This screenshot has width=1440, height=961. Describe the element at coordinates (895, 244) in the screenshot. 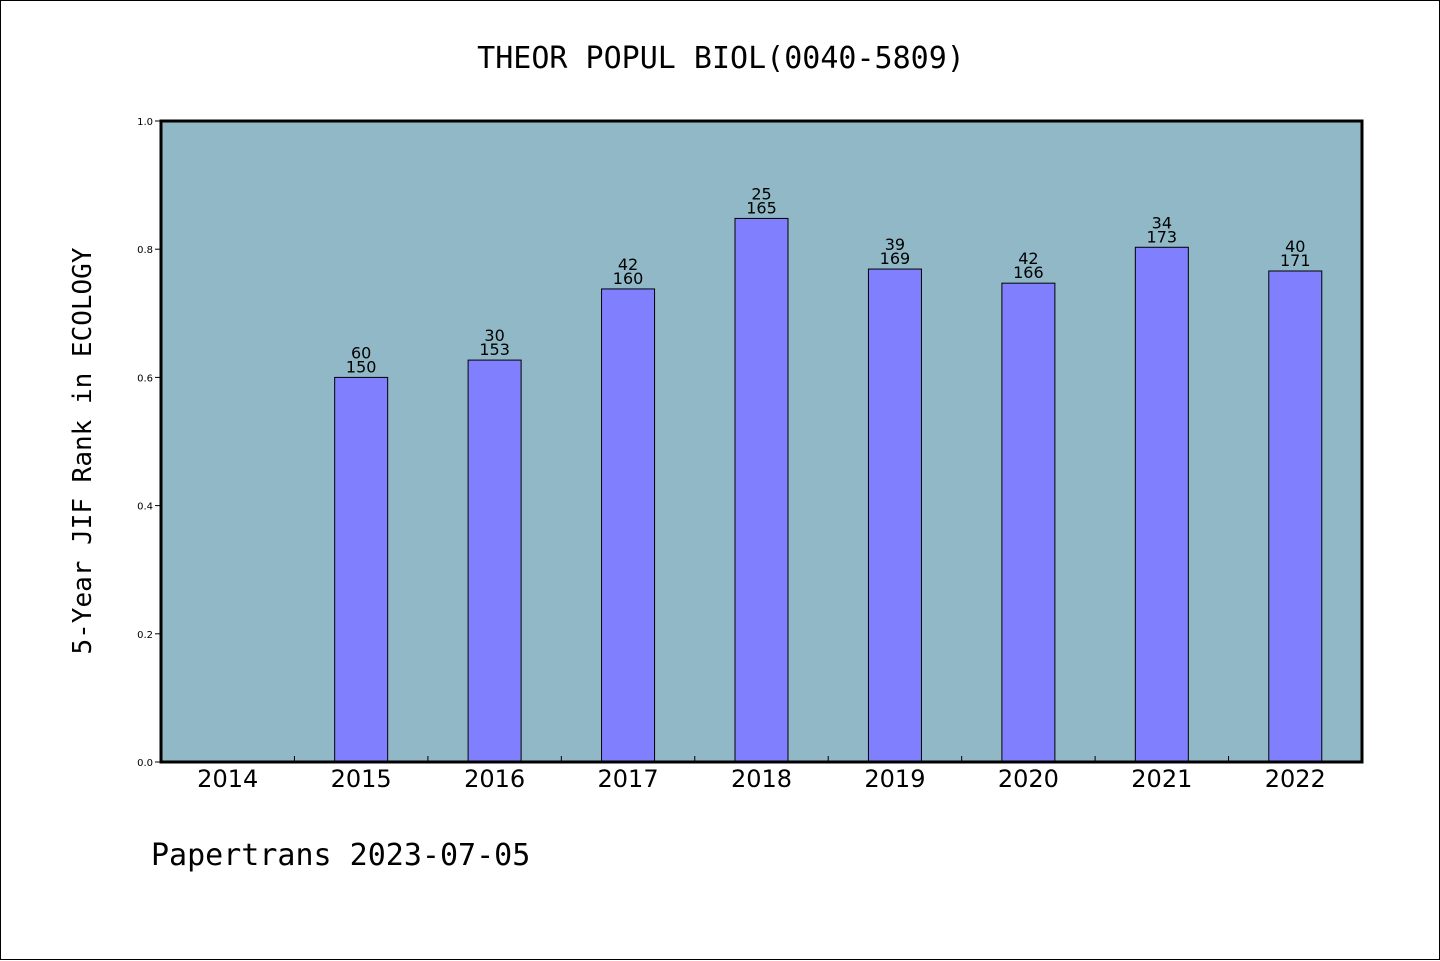

I see `bar-label-rank-2019: 39` at that location.